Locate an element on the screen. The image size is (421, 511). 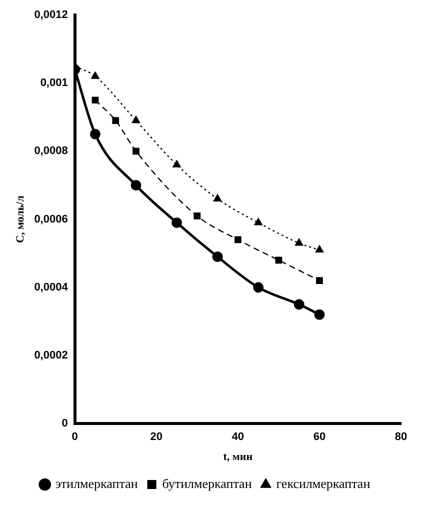
x-tick-label: 0 is located at coordinates (75, 437).